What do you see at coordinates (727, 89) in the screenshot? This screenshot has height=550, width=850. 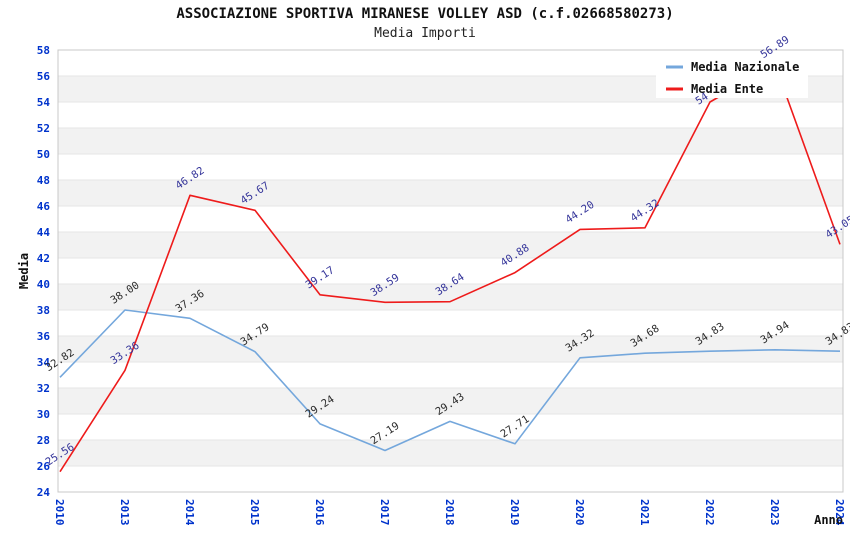 I see `legend-label-media-ente: Media Ente` at bounding box center [727, 89].